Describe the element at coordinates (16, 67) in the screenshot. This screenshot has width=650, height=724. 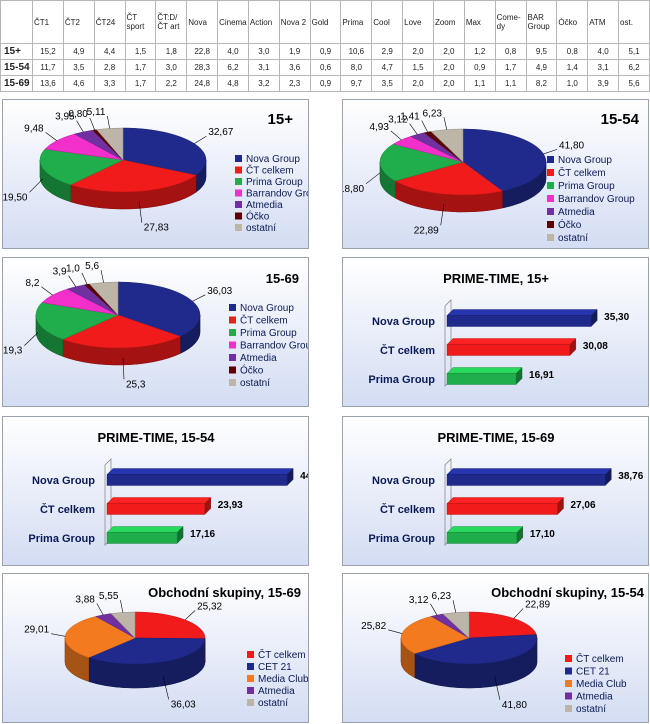
I see `table-row-label: 15-54` at that location.